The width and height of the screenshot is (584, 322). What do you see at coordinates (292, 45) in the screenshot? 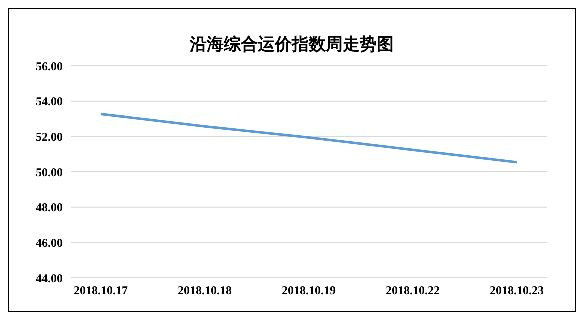
I see `chart-title: 沿海综合运价指数周走势图` at bounding box center [292, 45].